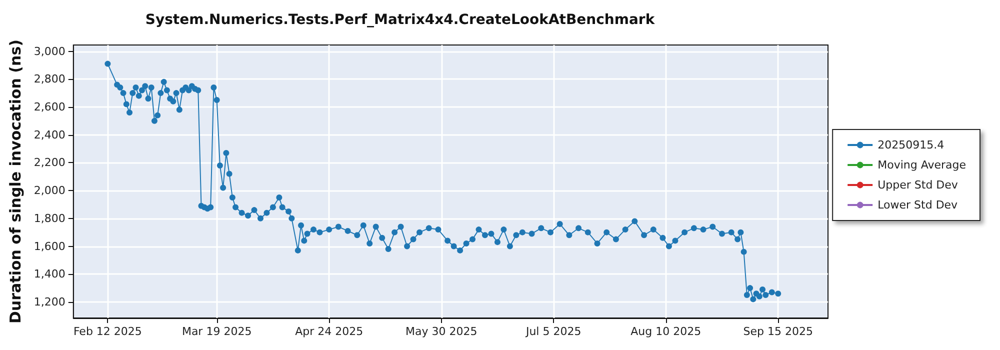  Describe the element at coordinates (50, 301) in the screenshot. I see `y-tick-label: 1,200` at that location.